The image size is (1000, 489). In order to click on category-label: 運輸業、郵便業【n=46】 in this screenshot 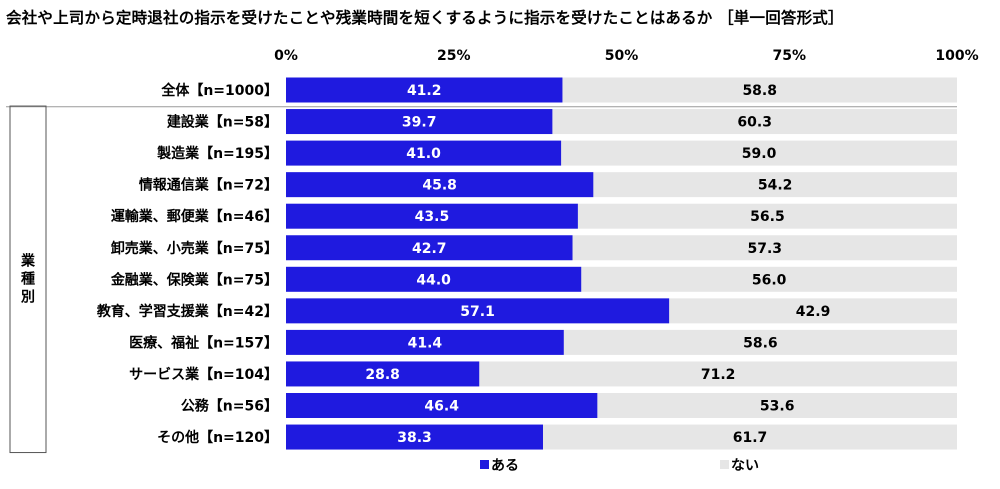, I will do `click(194, 216)`.